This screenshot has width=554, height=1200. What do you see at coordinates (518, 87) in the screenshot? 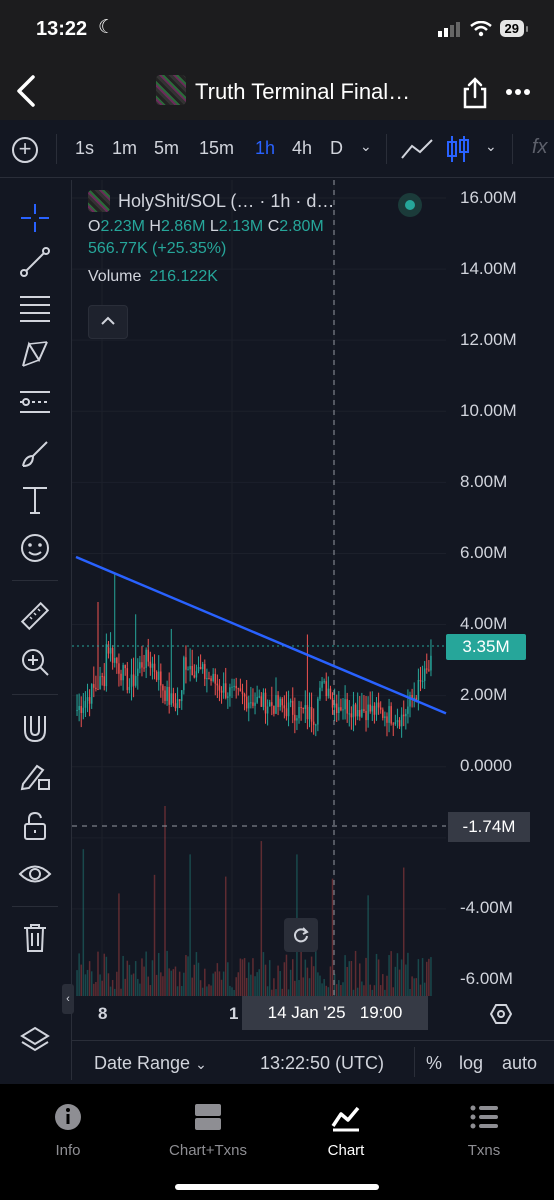
I see `more-button` at bounding box center [518, 87].